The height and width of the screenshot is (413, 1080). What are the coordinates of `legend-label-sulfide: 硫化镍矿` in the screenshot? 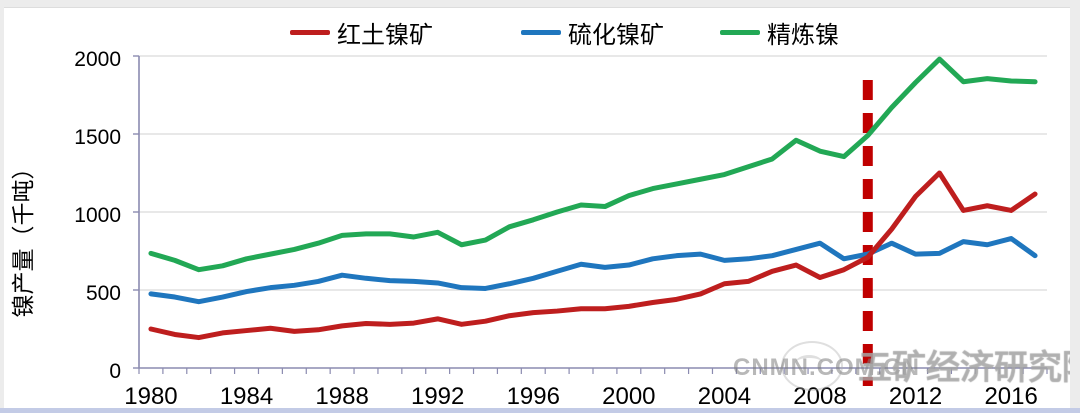 It's located at (616, 35).